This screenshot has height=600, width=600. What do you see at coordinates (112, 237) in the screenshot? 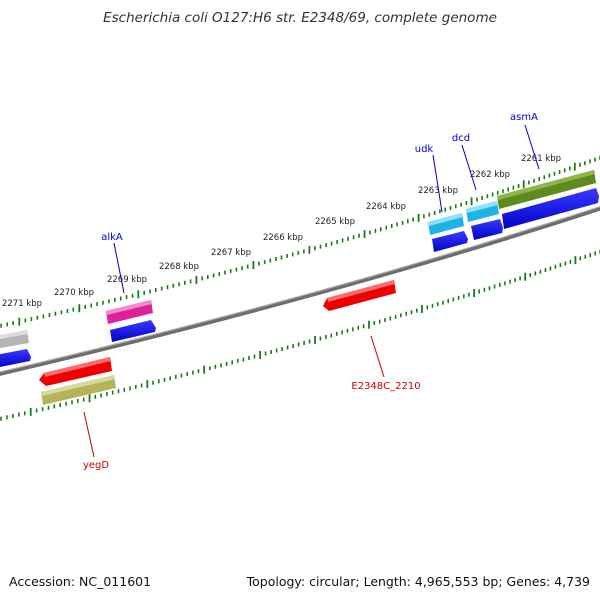
I see `gene-label-alkA: alkA` at bounding box center [112, 237].